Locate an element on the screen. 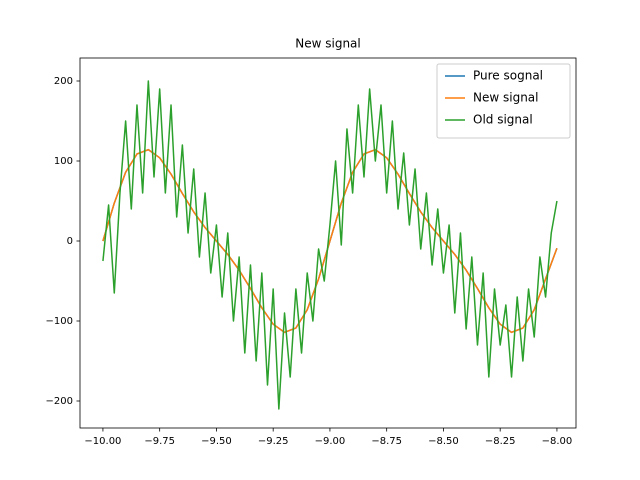 The width and height of the screenshot is (640, 480). x-tick-label: −9.75 is located at coordinates (159, 441).